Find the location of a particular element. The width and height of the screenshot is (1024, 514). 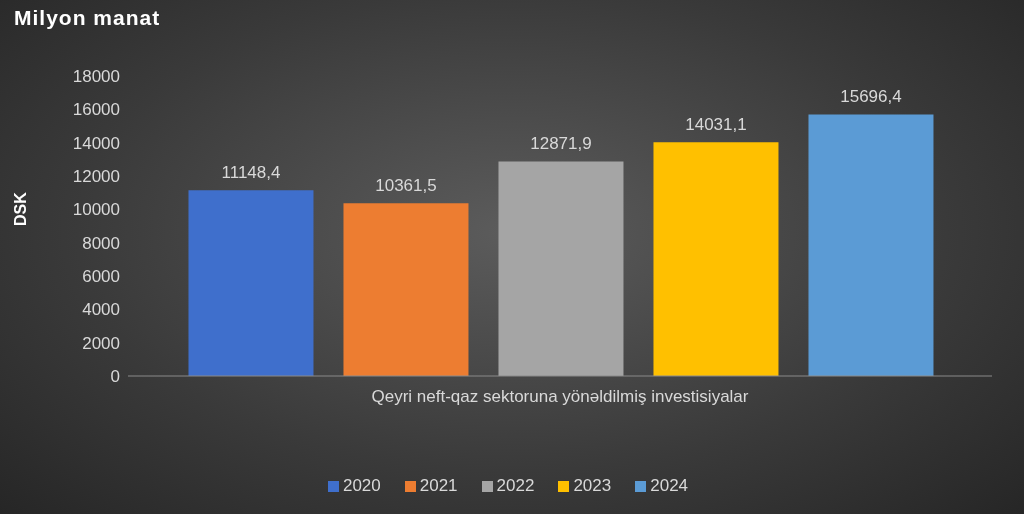

data-label: 15696,4 is located at coordinates (871, 97).